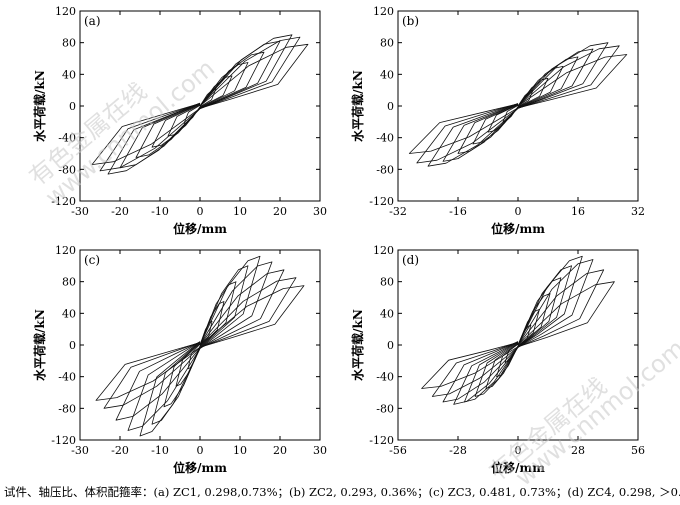 The width and height of the screenshot is (680, 505). Describe the element at coordinates (398, 450) in the screenshot. I see `x-tick-label: -56` at that location.